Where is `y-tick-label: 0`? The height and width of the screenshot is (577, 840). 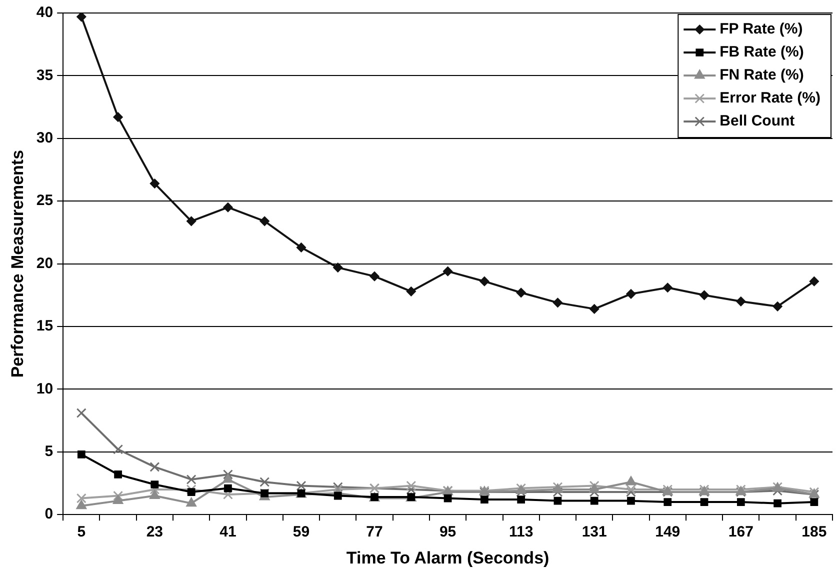
y-tick-label: 0 is located at coordinates (49, 514).